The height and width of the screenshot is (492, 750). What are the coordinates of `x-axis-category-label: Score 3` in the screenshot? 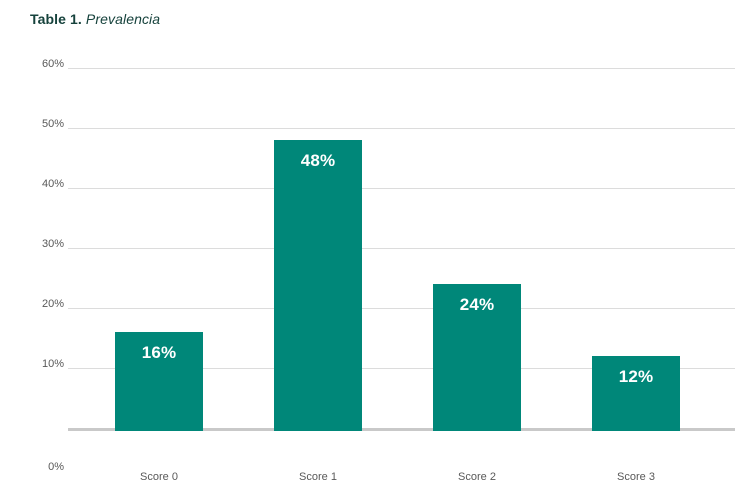 It's located at (636, 477).